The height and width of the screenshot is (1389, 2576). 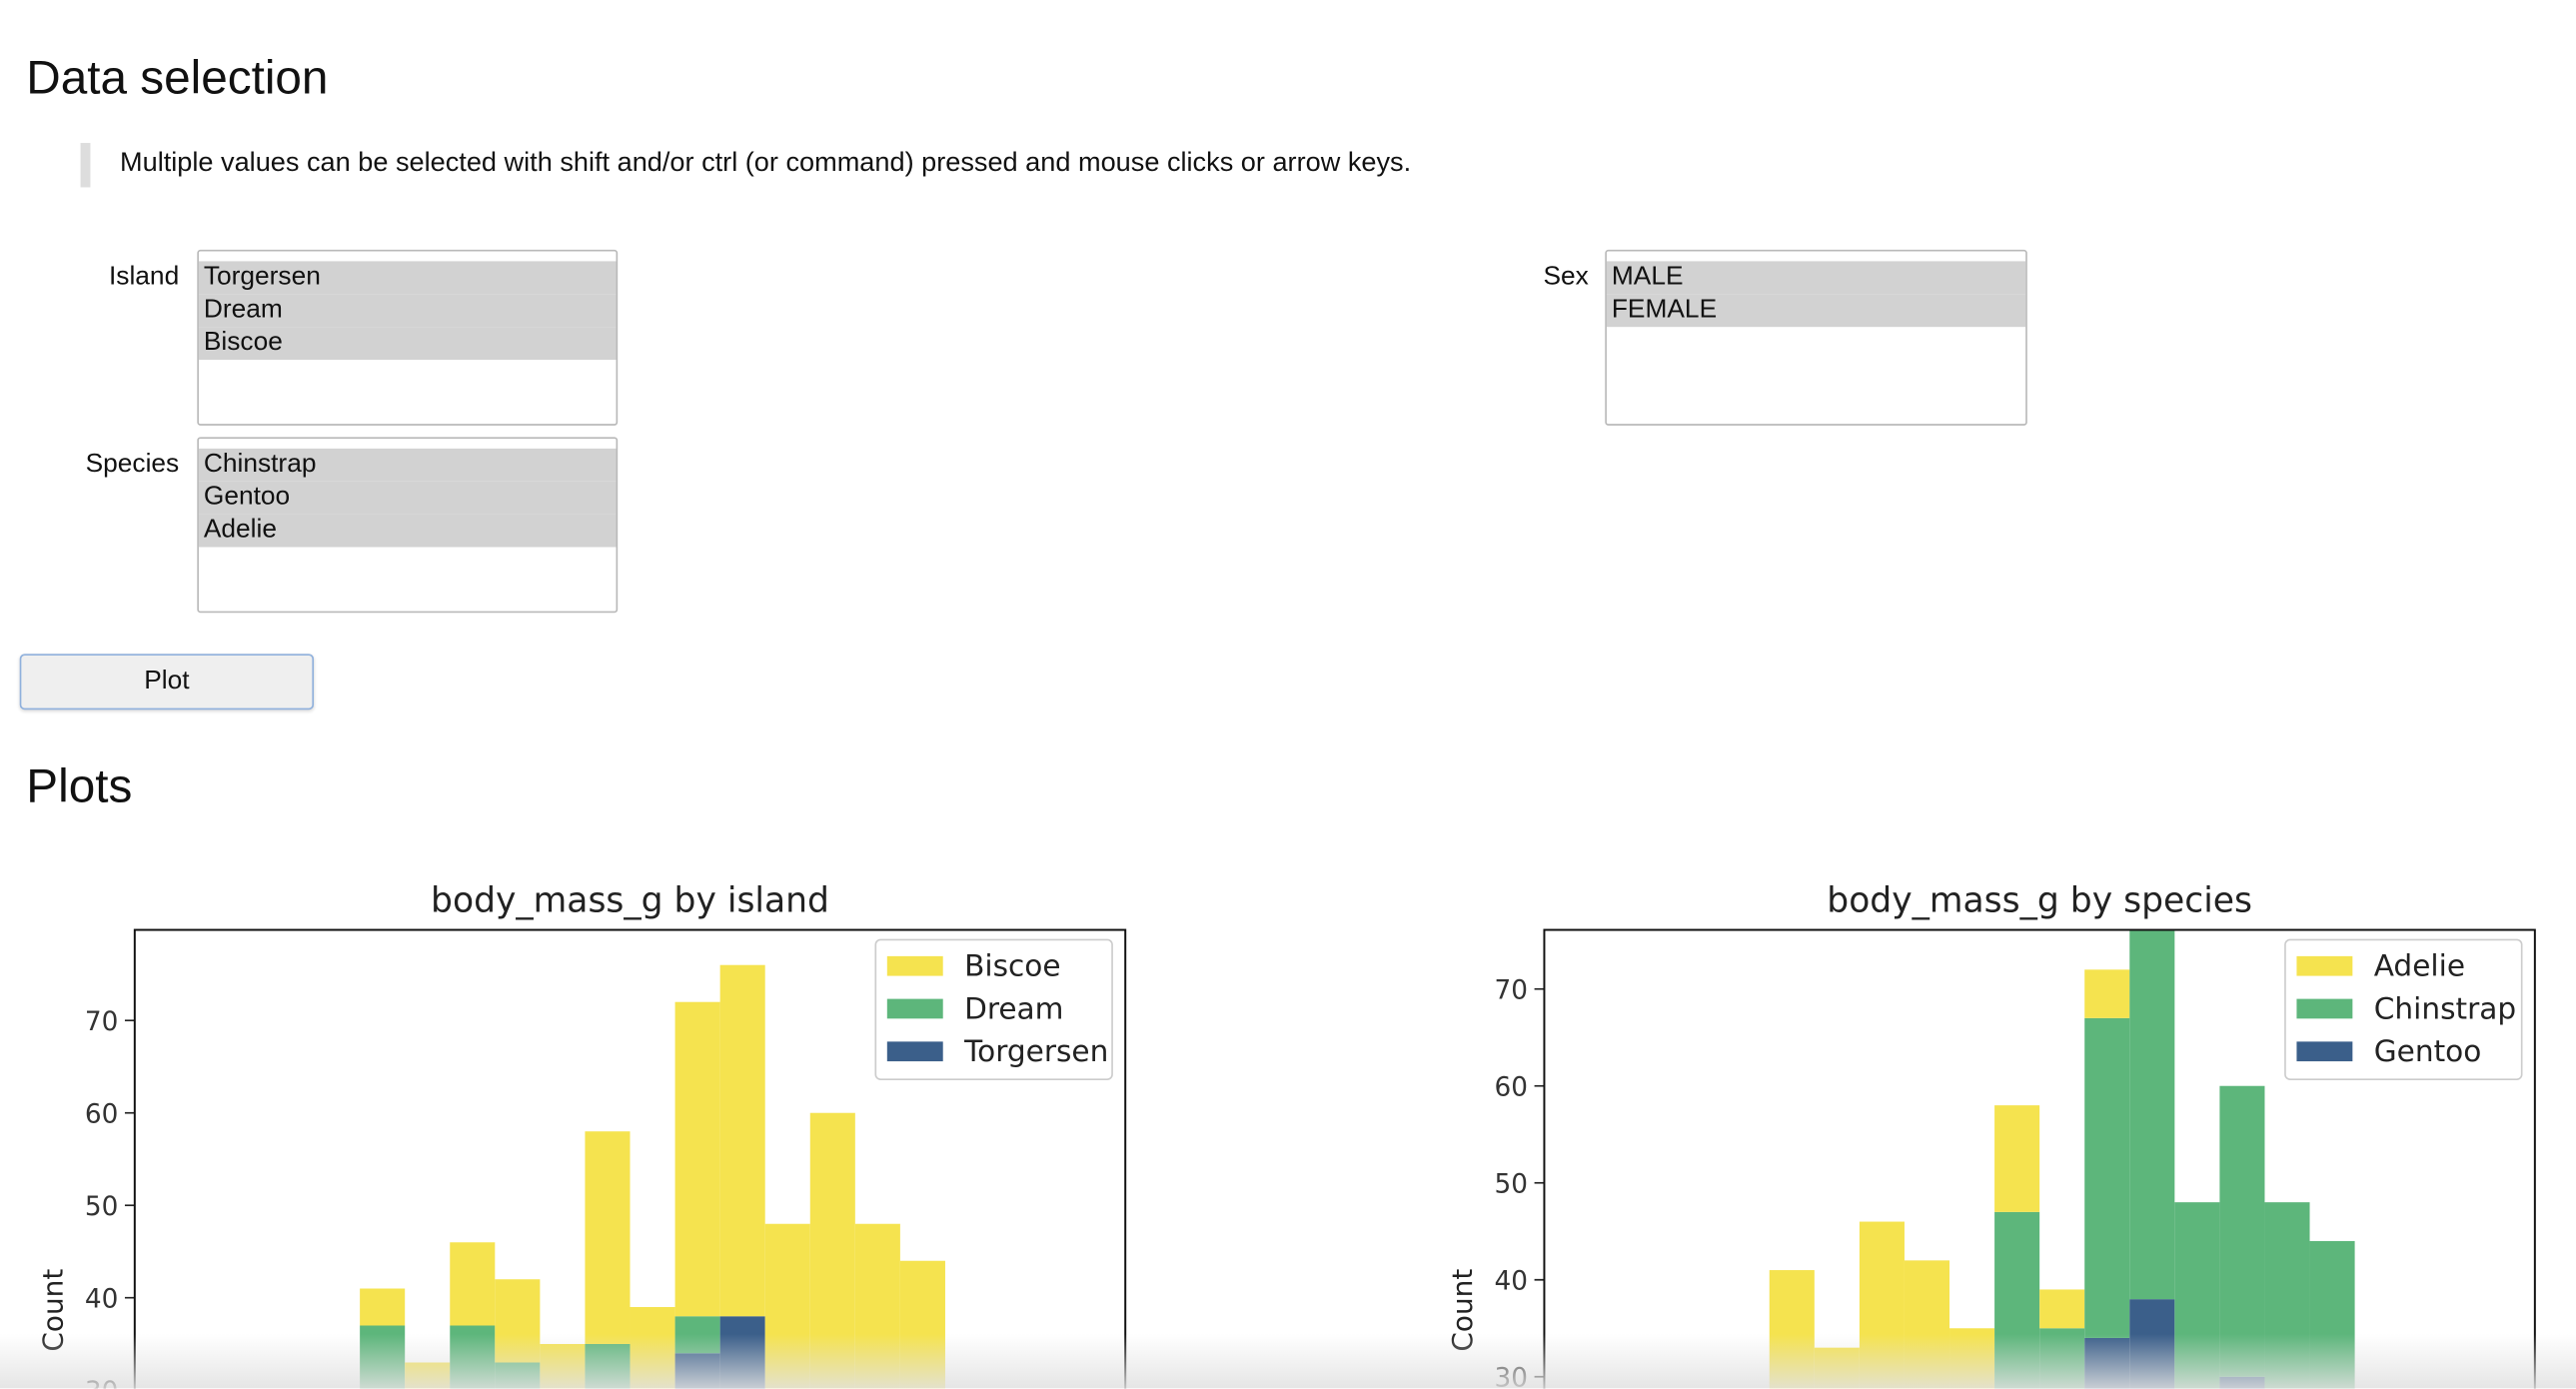 What do you see at coordinates (1816, 278) in the screenshot?
I see `listbox-option: MALE` at bounding box center [1816, 278].